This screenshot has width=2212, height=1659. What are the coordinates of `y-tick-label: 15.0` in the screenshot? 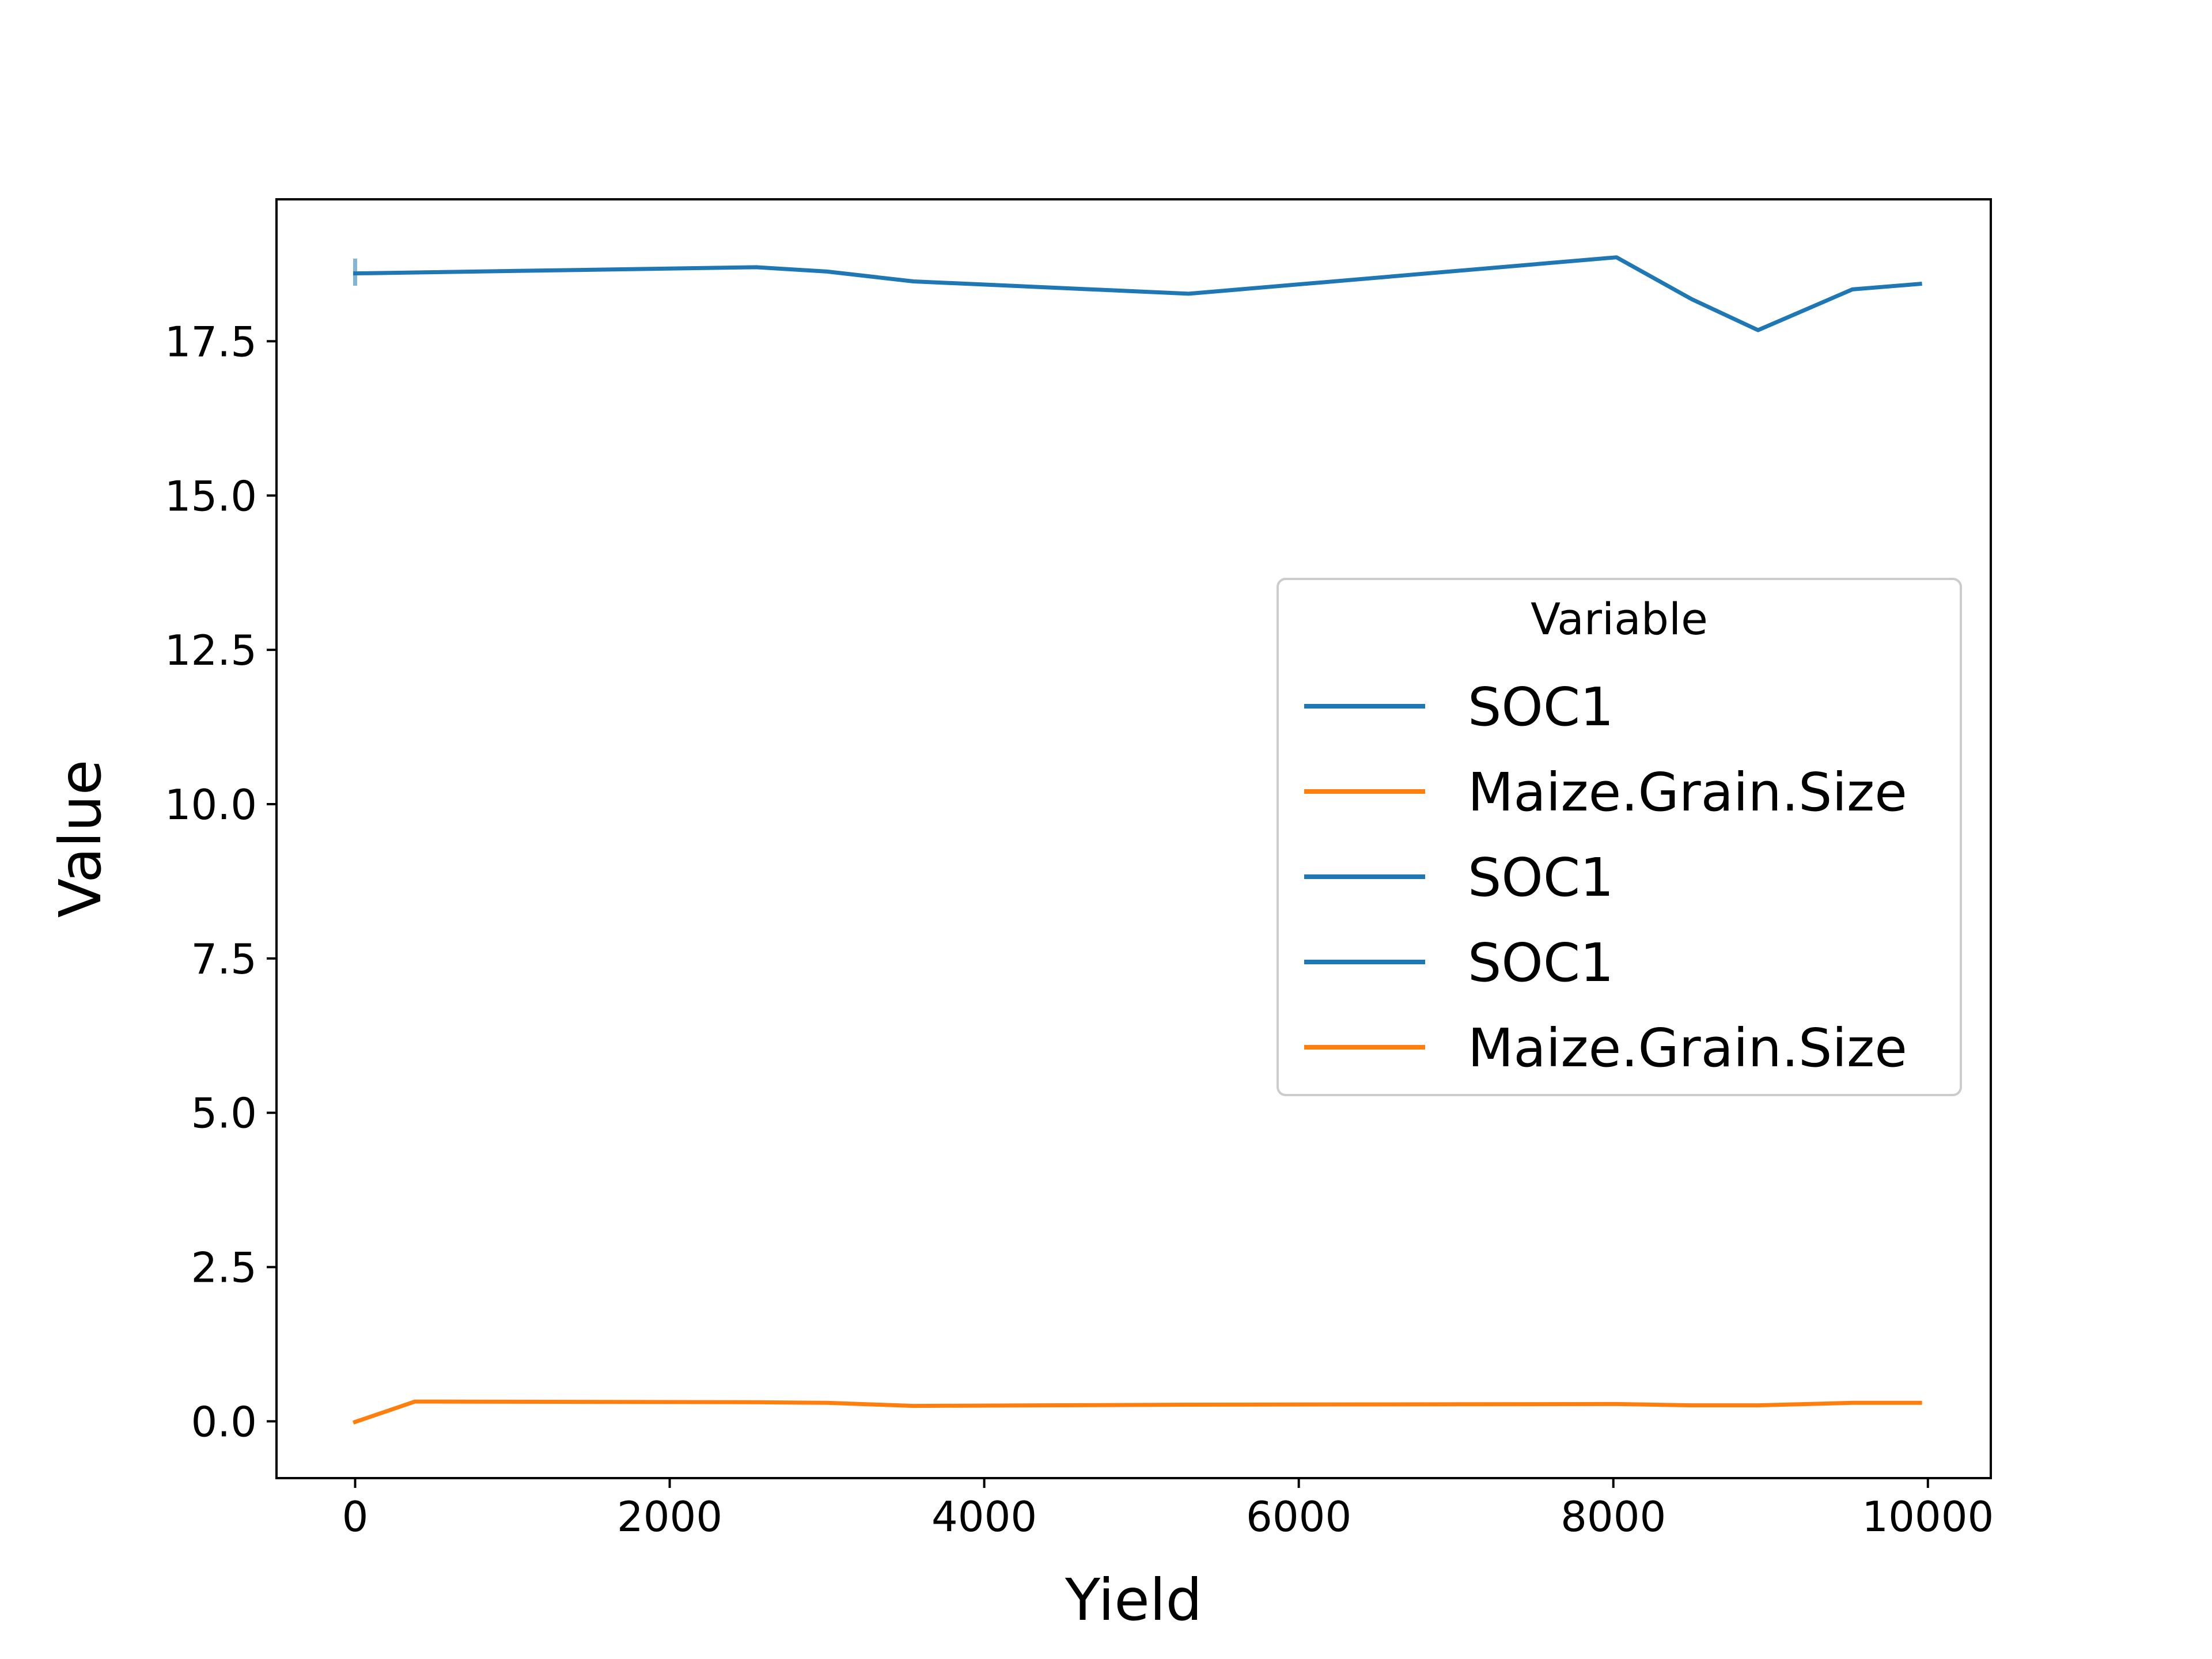 It's located at (211, 496).